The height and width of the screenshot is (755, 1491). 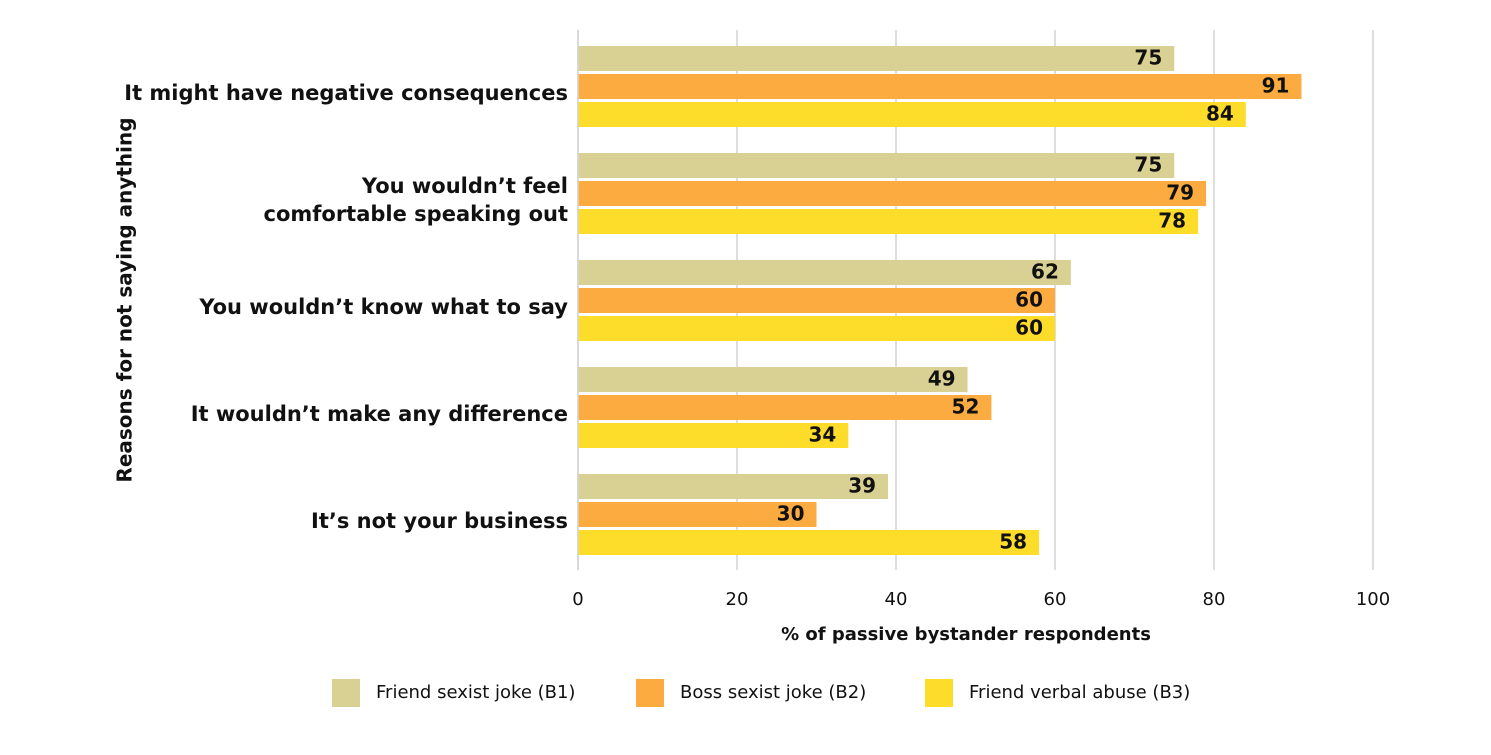 What do you see at coordinates (942, 379) in the screenshot?
I see `value-label: 49` at bounding box center [942, 379].